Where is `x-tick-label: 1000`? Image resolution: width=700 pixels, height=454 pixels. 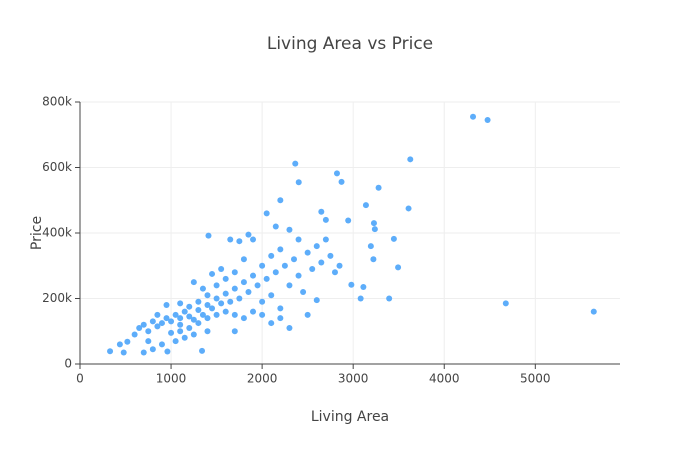 x-tick-label: 1000 is located at coordinates (171, 379).